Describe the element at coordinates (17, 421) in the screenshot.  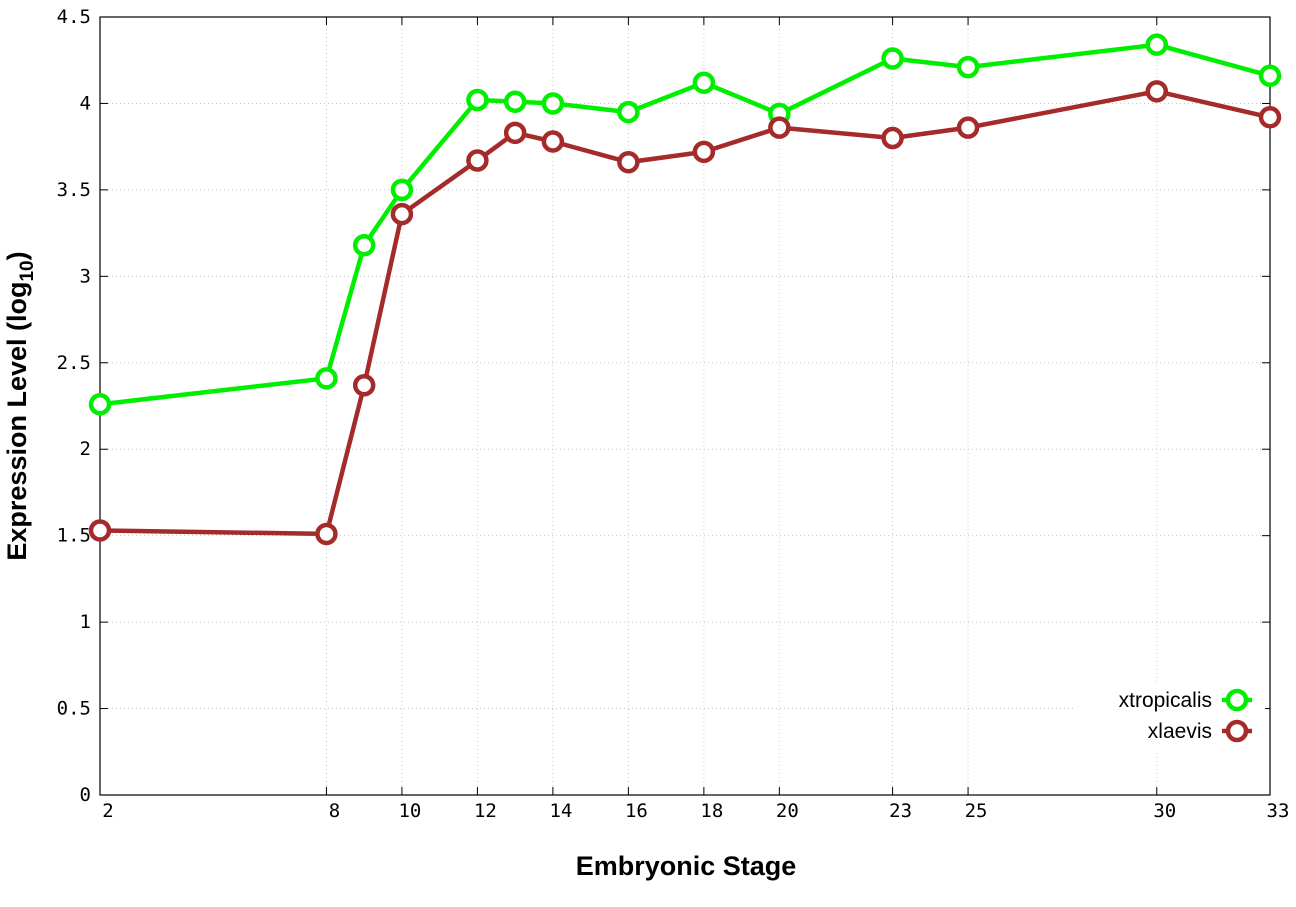
I see `y-axis-title-main: Expression Level (log` at that location.